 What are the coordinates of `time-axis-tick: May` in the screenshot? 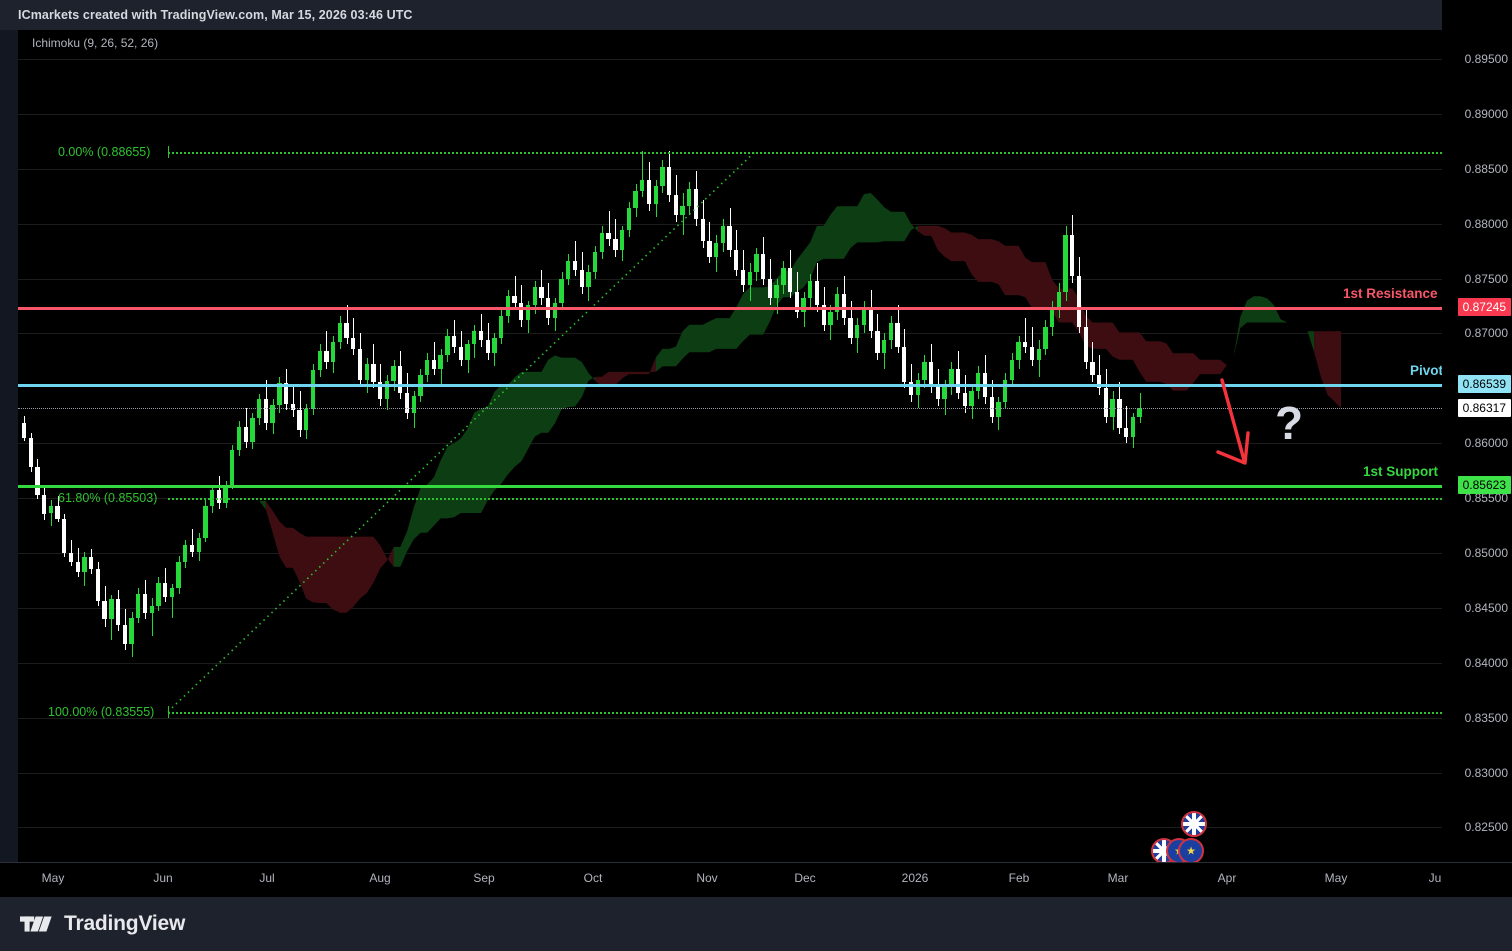 It's located at (53, 878).